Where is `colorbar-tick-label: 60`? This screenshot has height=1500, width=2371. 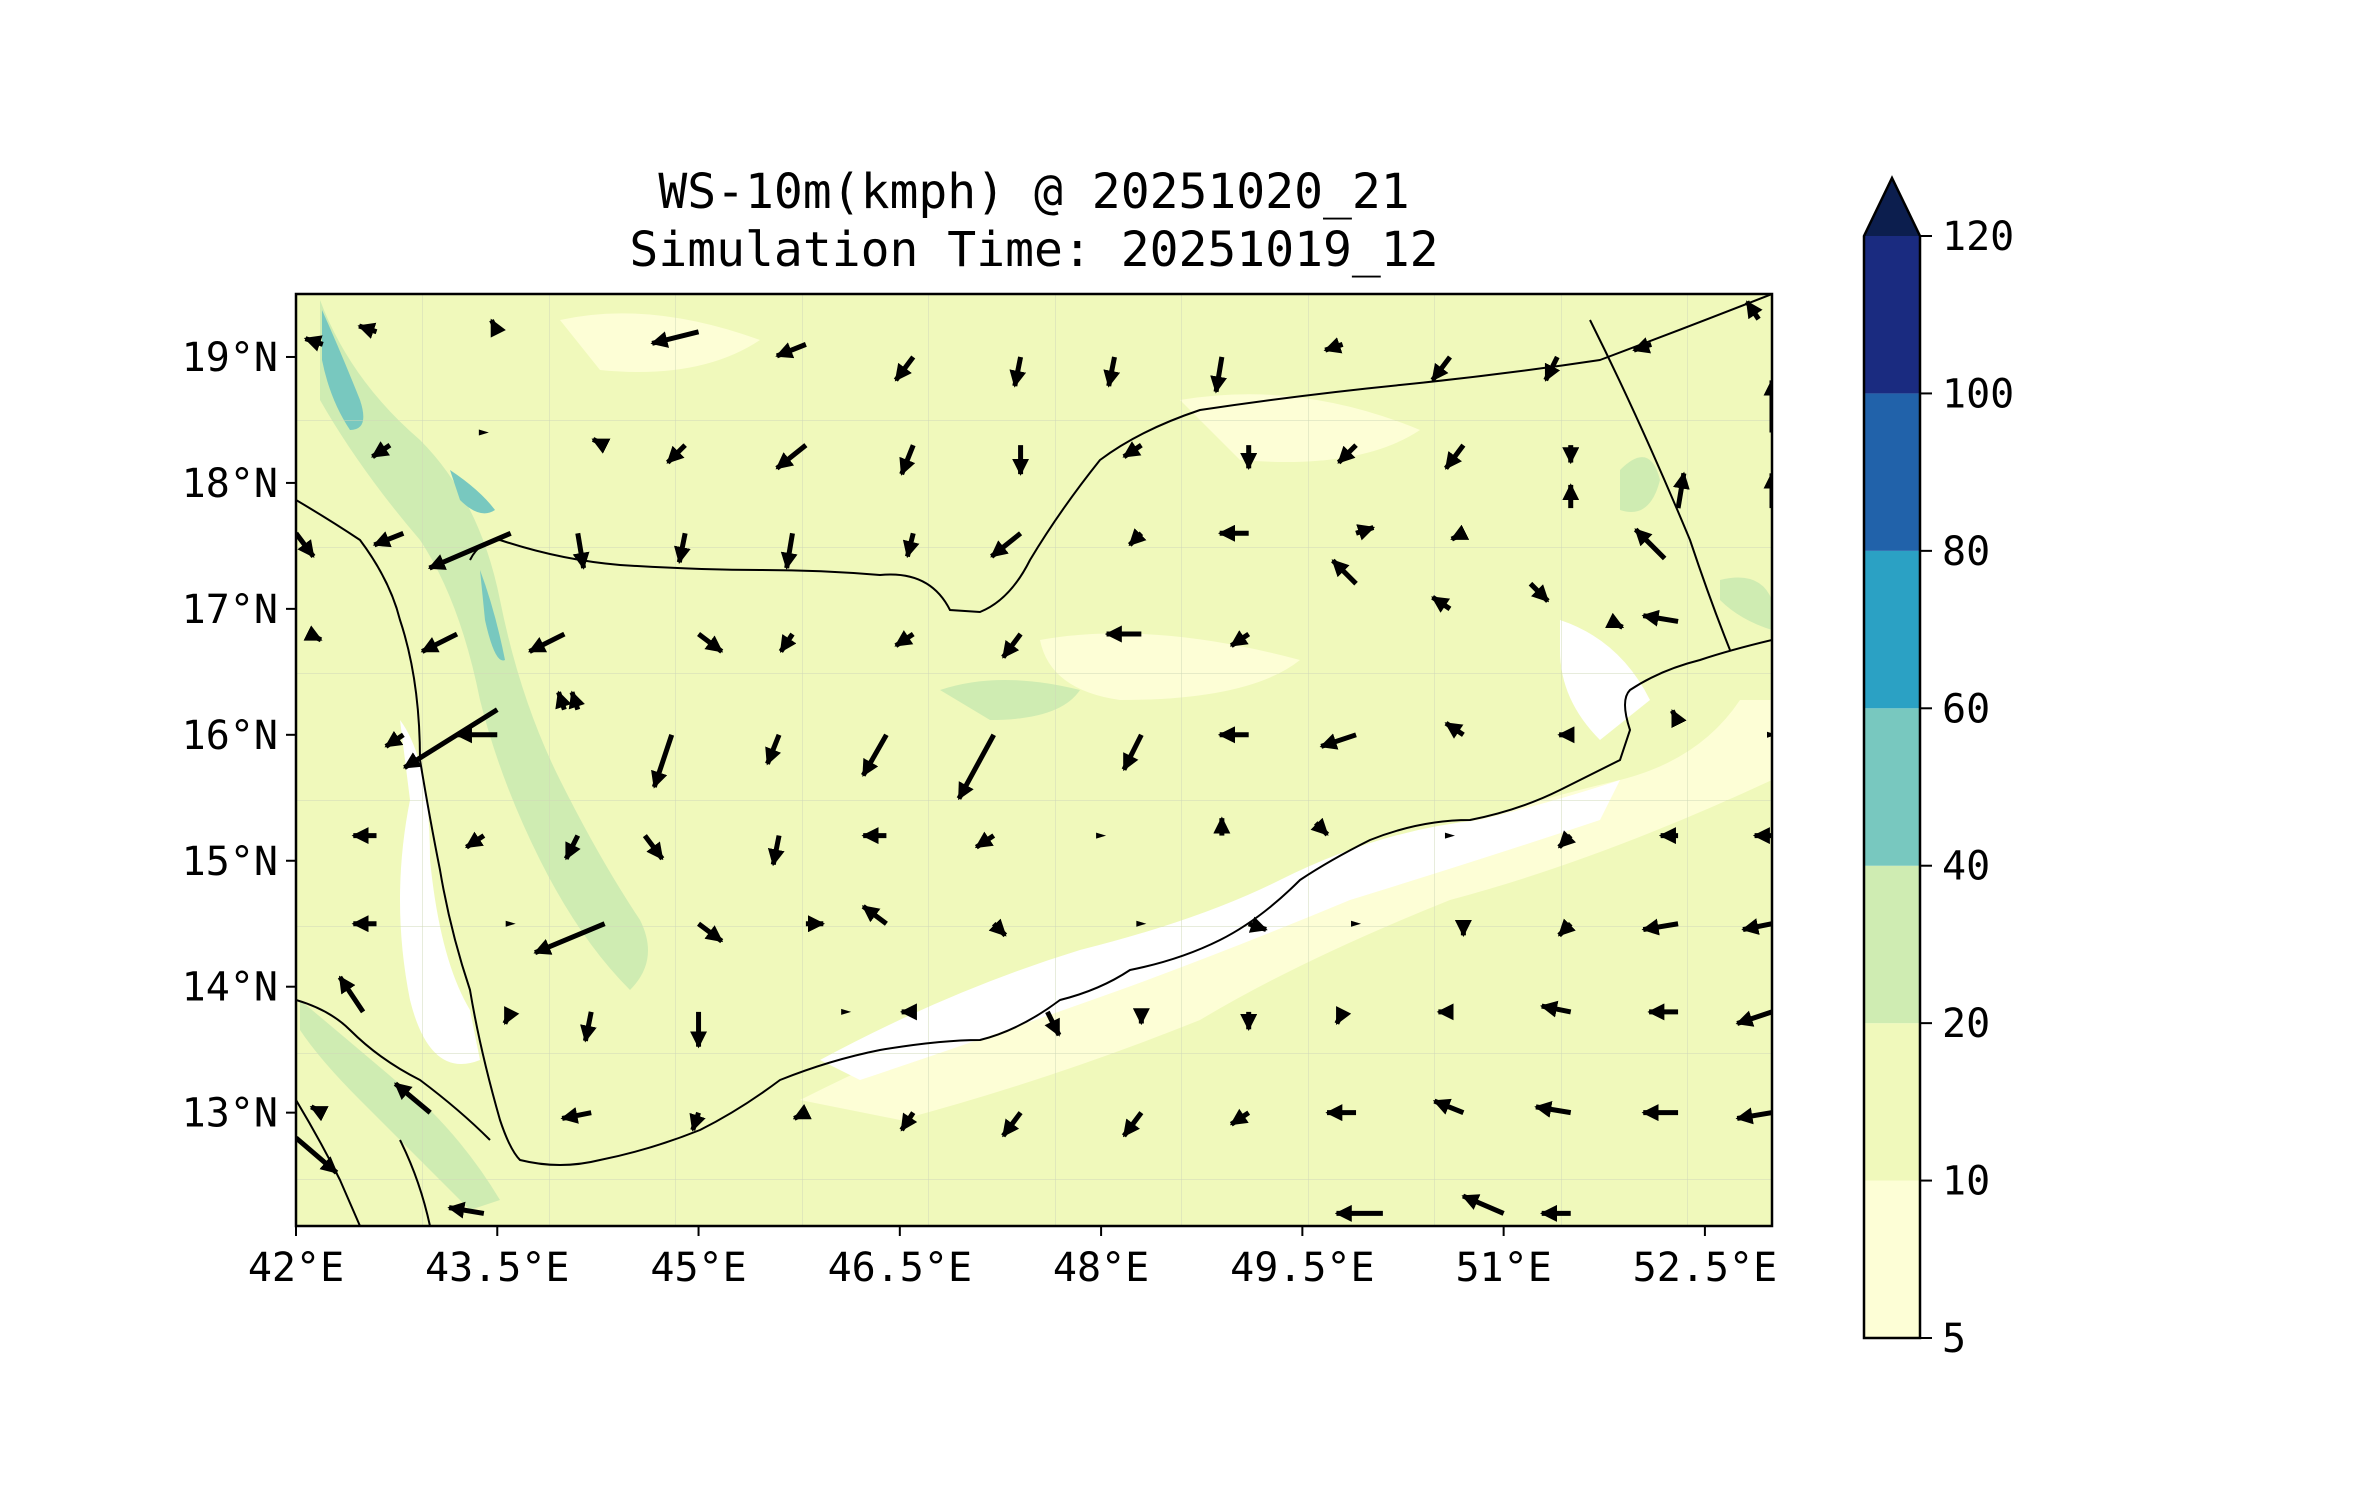
colorbar-tick-label: 60 is located at coordinates (1966, 709).